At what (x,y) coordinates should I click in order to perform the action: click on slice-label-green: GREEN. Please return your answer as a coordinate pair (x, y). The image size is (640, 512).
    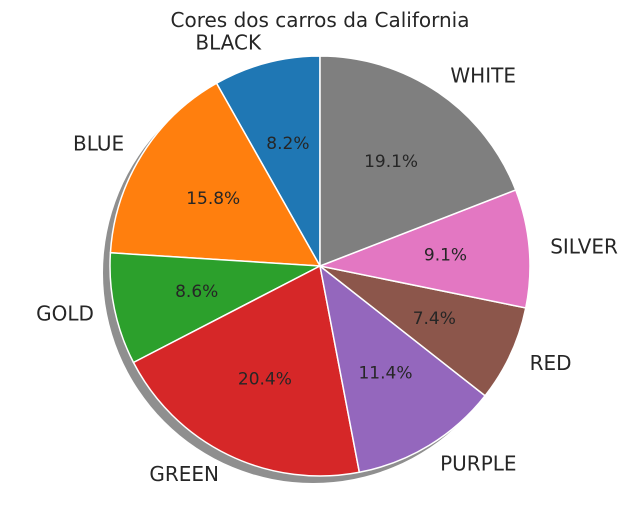
    Looking at the image, I should click on (184, 474).